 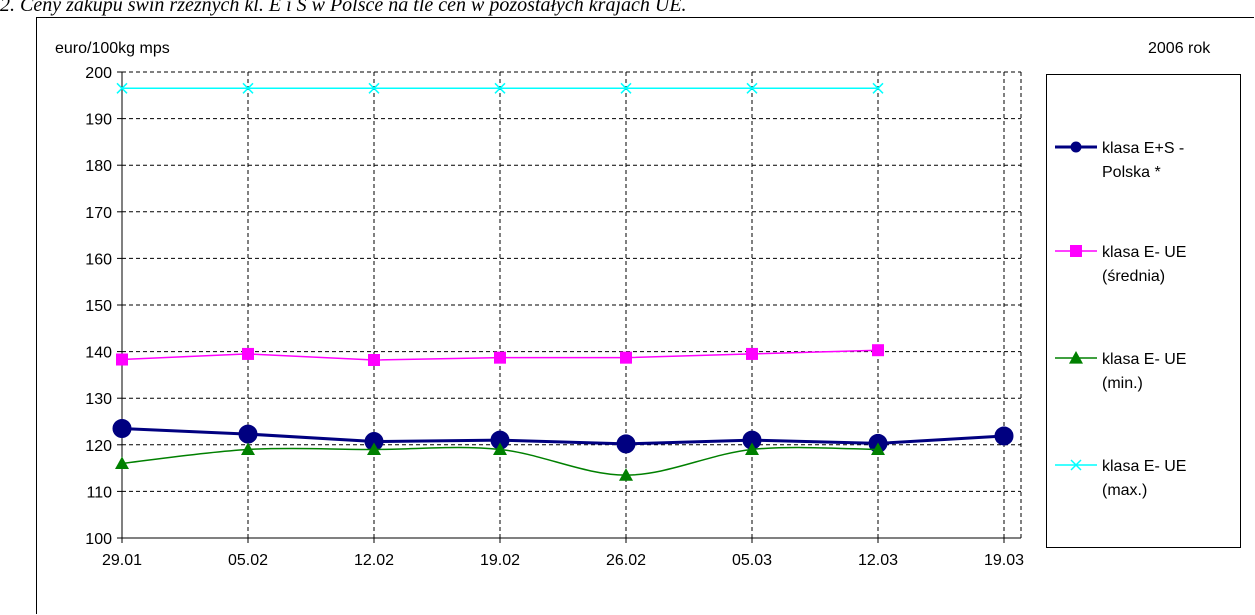 I want to click on y-tick-label: 130, so click(x=98, y=399).